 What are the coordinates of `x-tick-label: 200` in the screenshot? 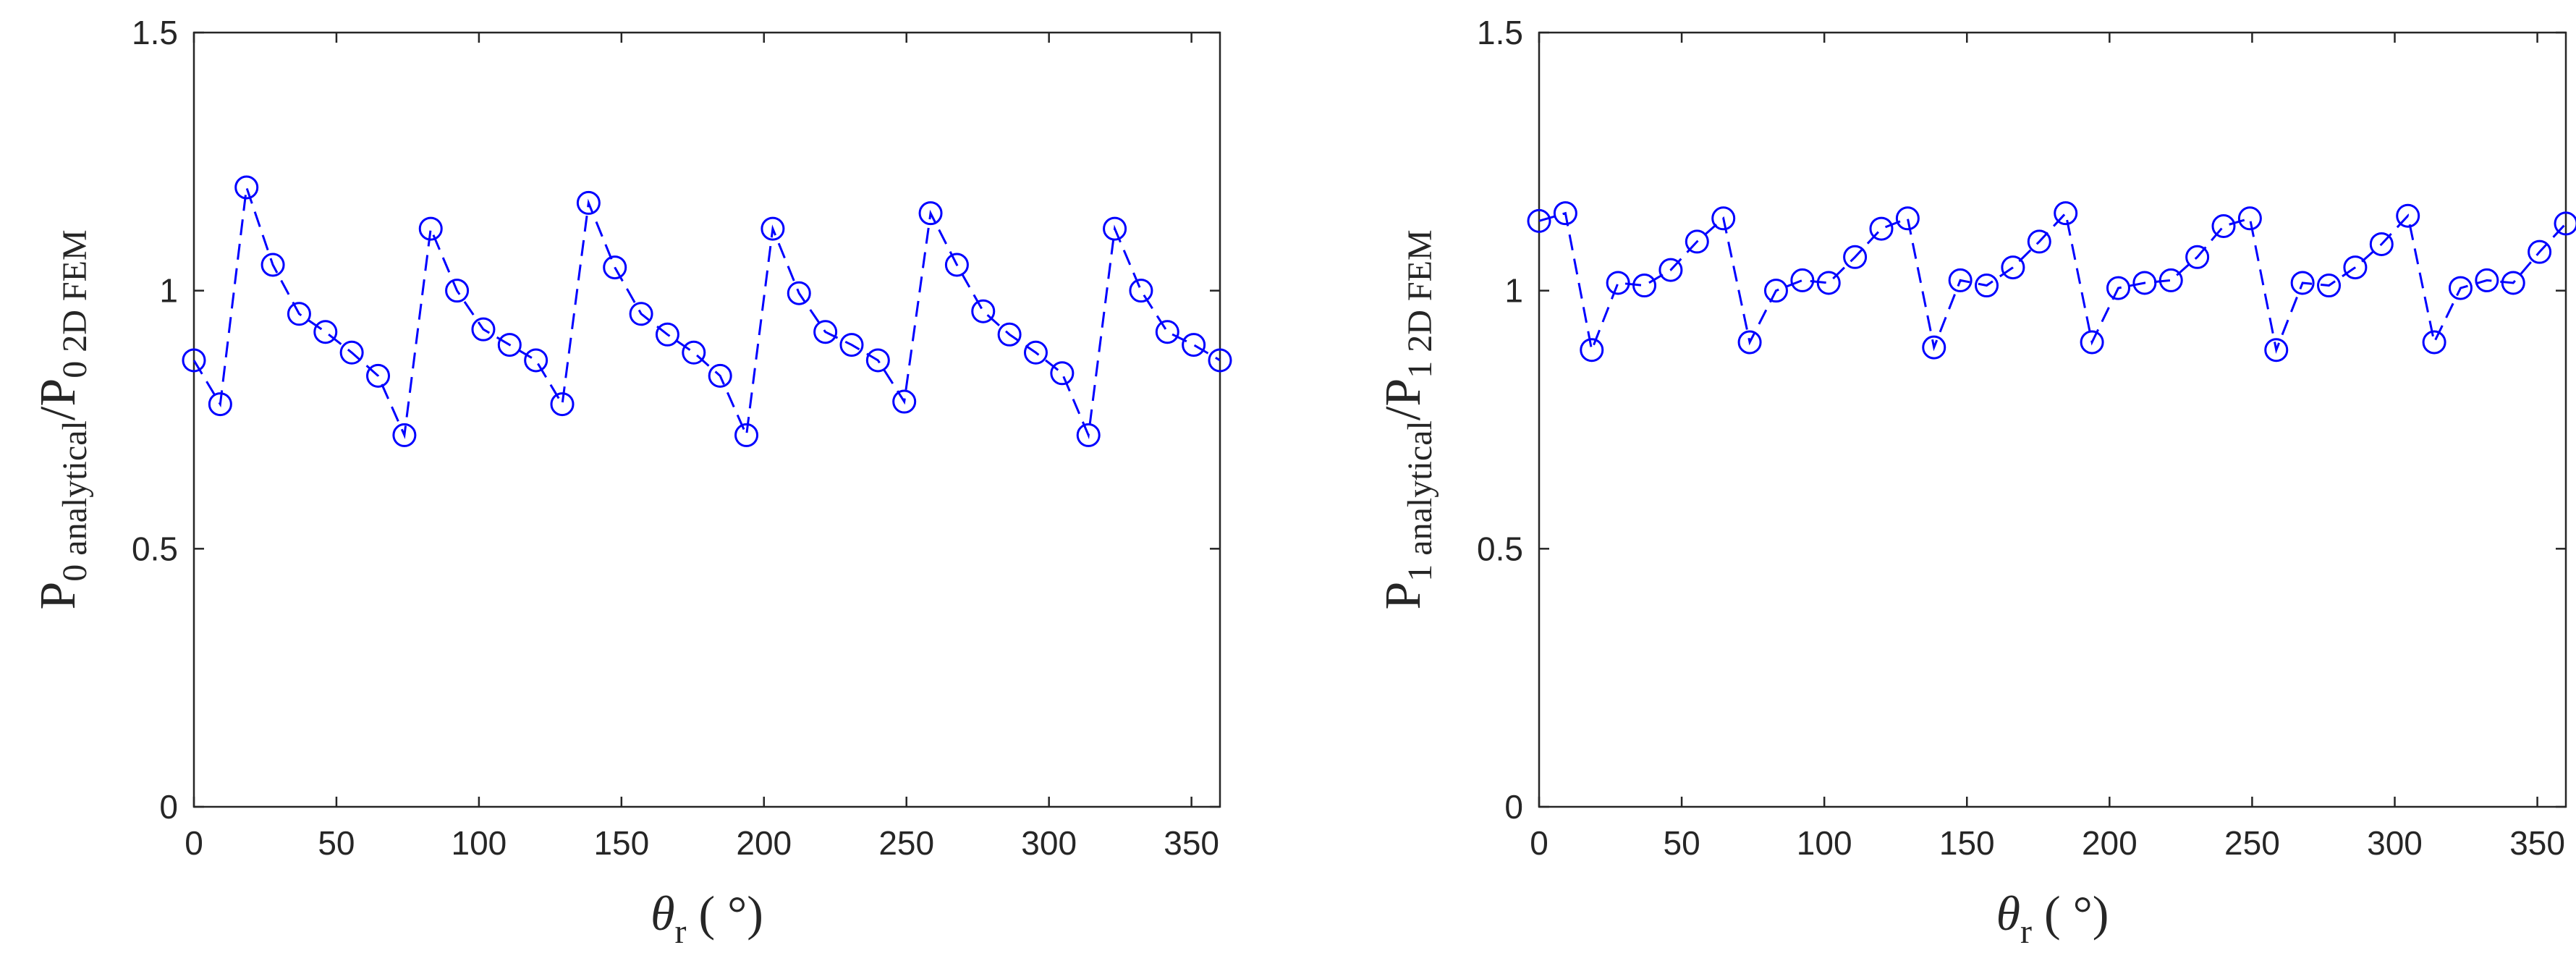 It's located at (764, 843).